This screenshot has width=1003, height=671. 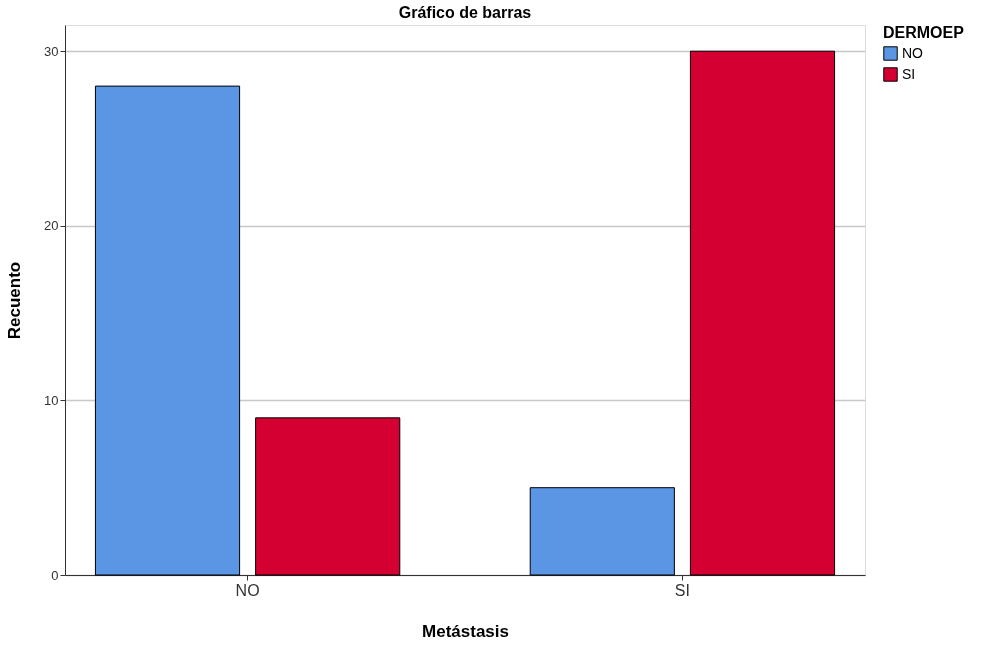 What do you see at coordinates (465, 12) in the screenshot?
I see `chart-title: Gráfico de barras` at bounding box center [465, 12].